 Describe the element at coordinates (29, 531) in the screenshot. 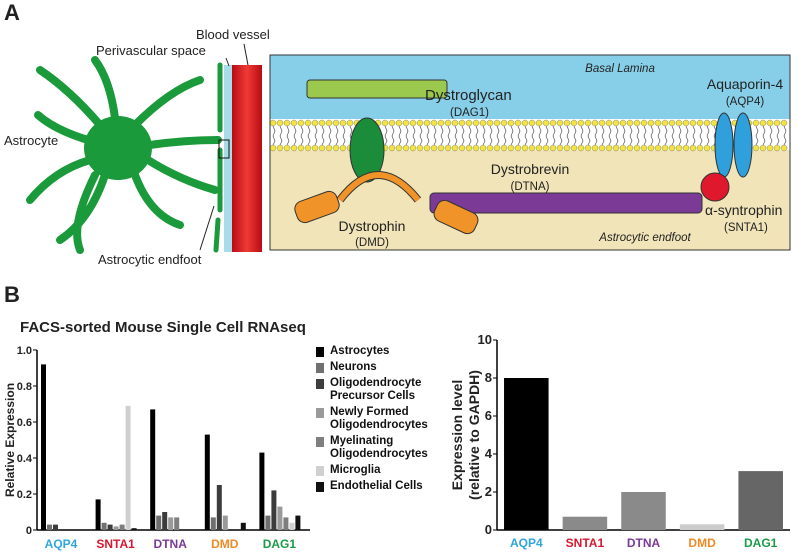

I see `y-tick-label: 0` at that location.